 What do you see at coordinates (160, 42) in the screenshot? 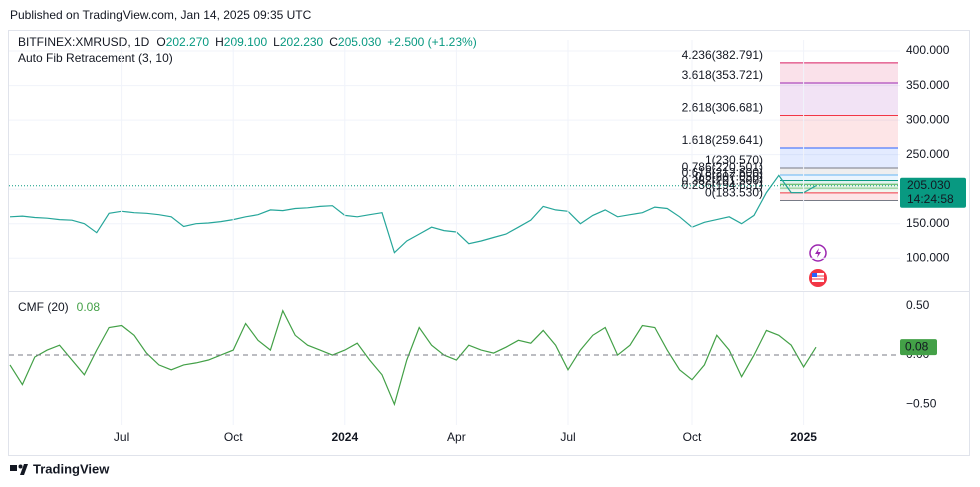
I see `ohlc-key: O` at bounding box center [160, 42].